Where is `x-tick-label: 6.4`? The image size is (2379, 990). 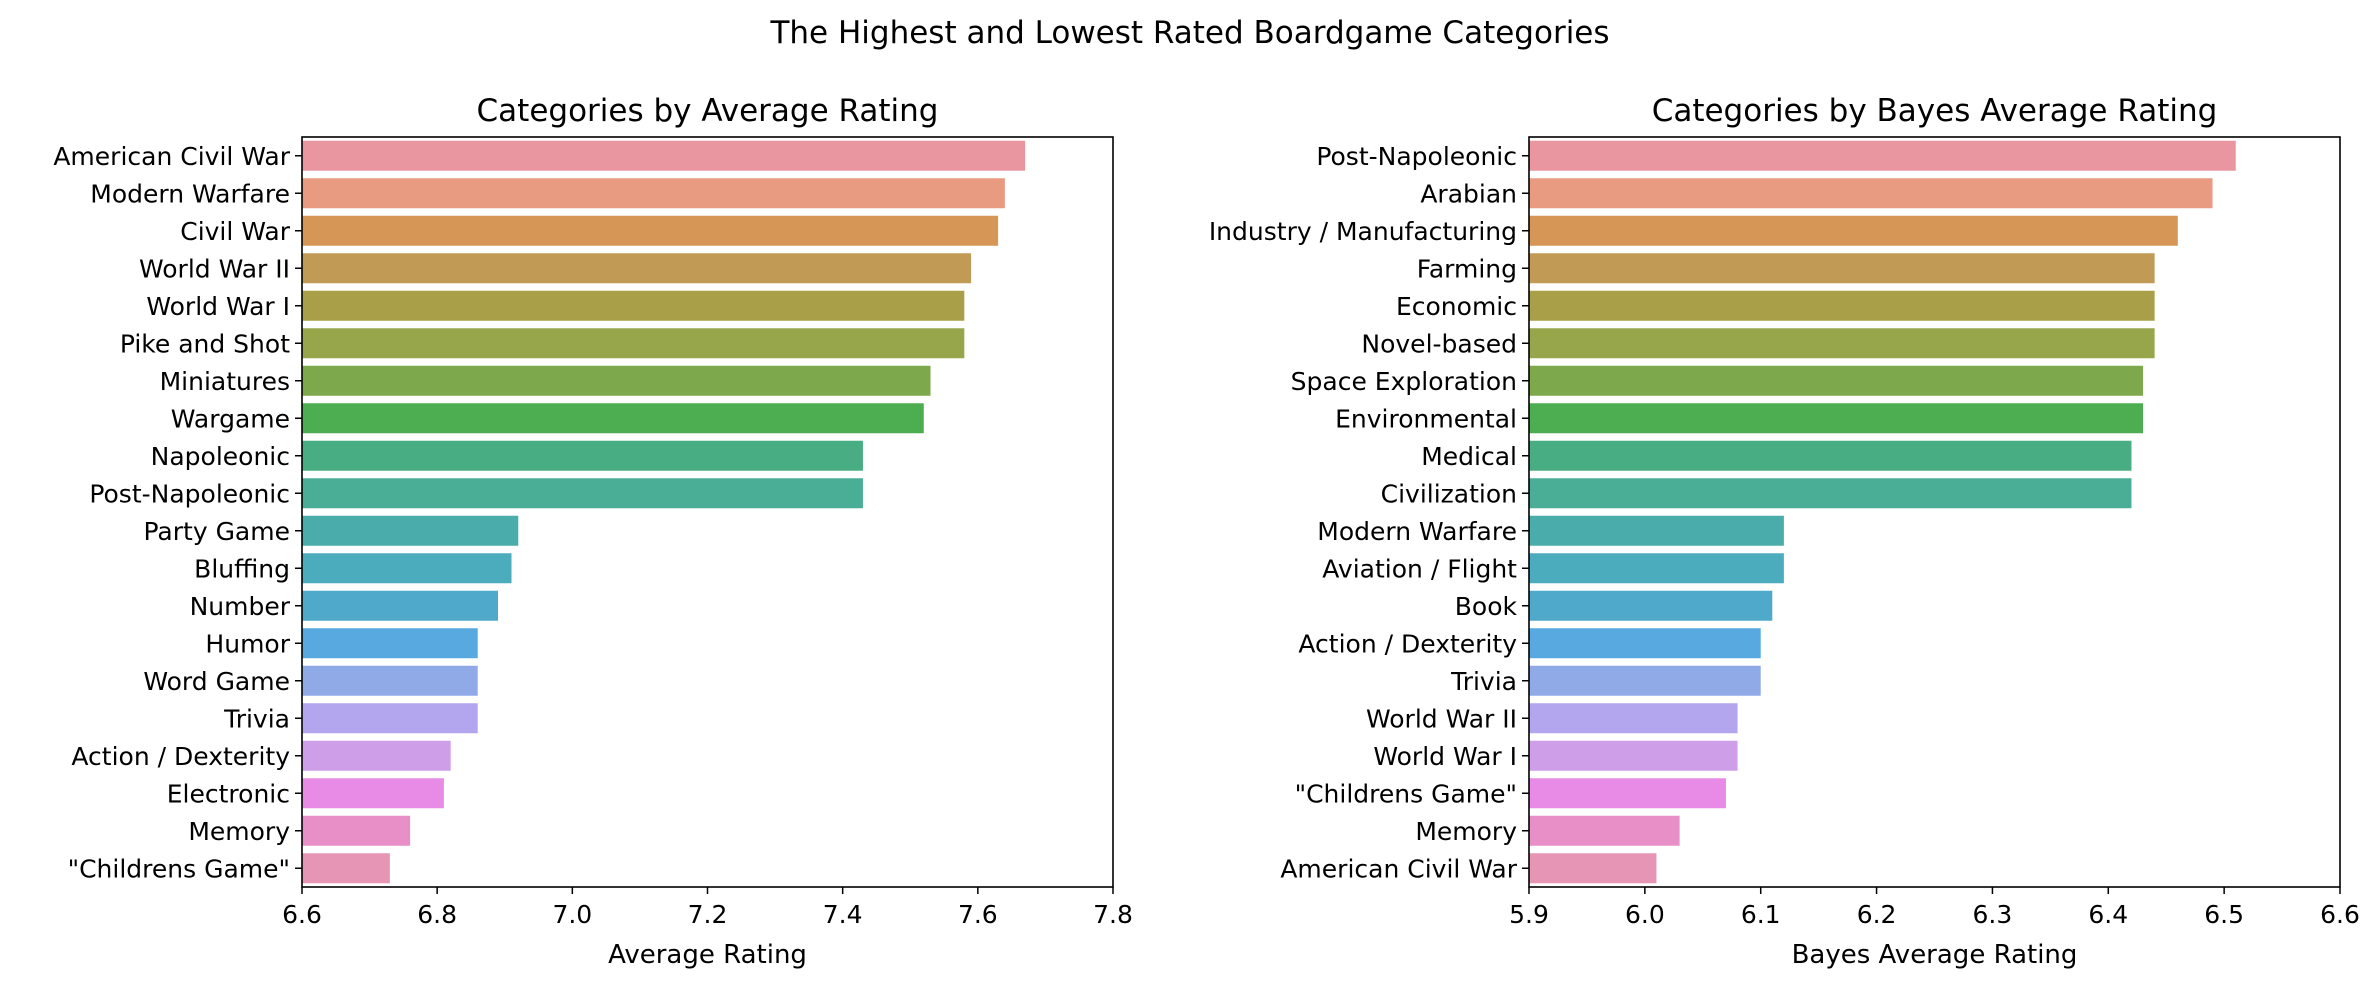
x-tick-label: 6.4 is located at coordinates (2108, 914).